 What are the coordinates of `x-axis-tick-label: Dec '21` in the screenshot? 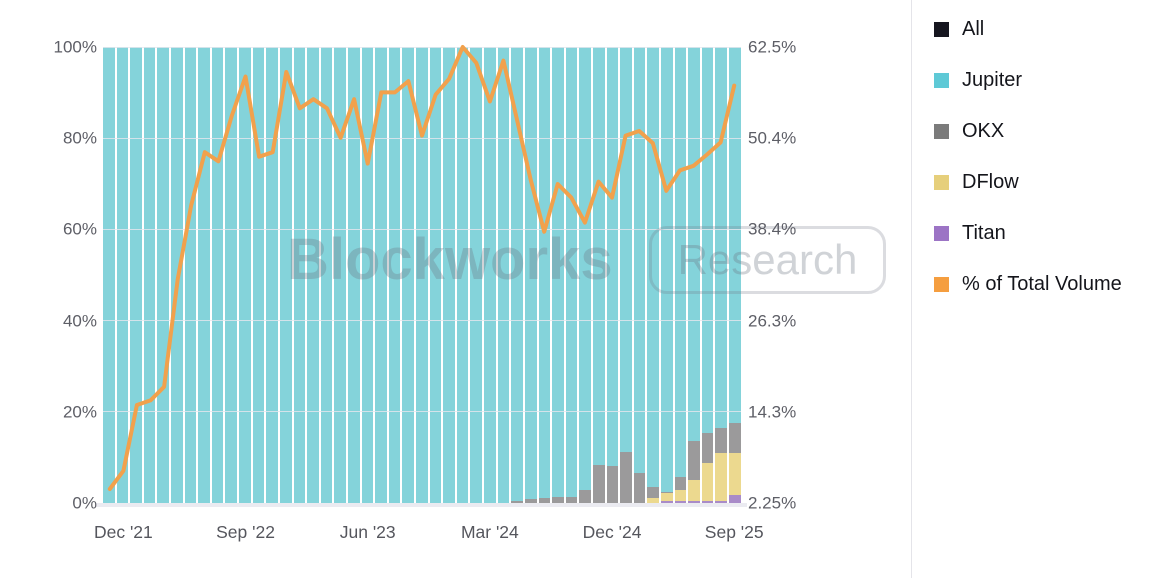 It's located at (123, 532).